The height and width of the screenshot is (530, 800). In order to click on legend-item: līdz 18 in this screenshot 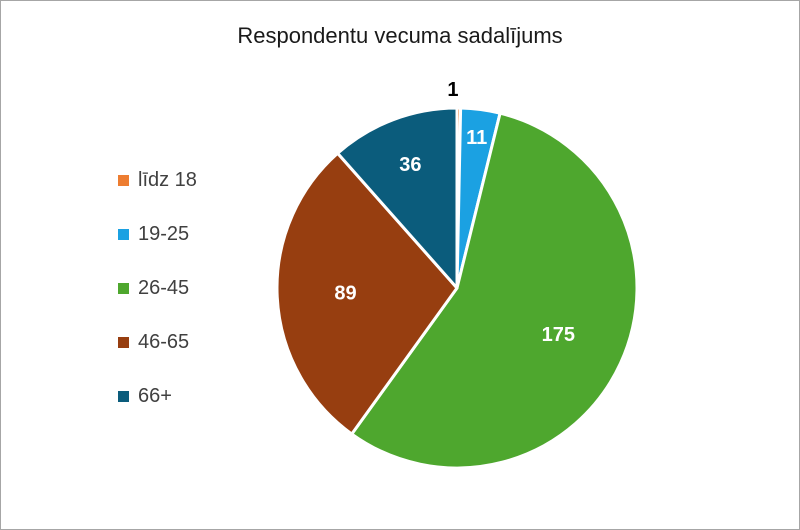, I will do `click(157, 180)`.